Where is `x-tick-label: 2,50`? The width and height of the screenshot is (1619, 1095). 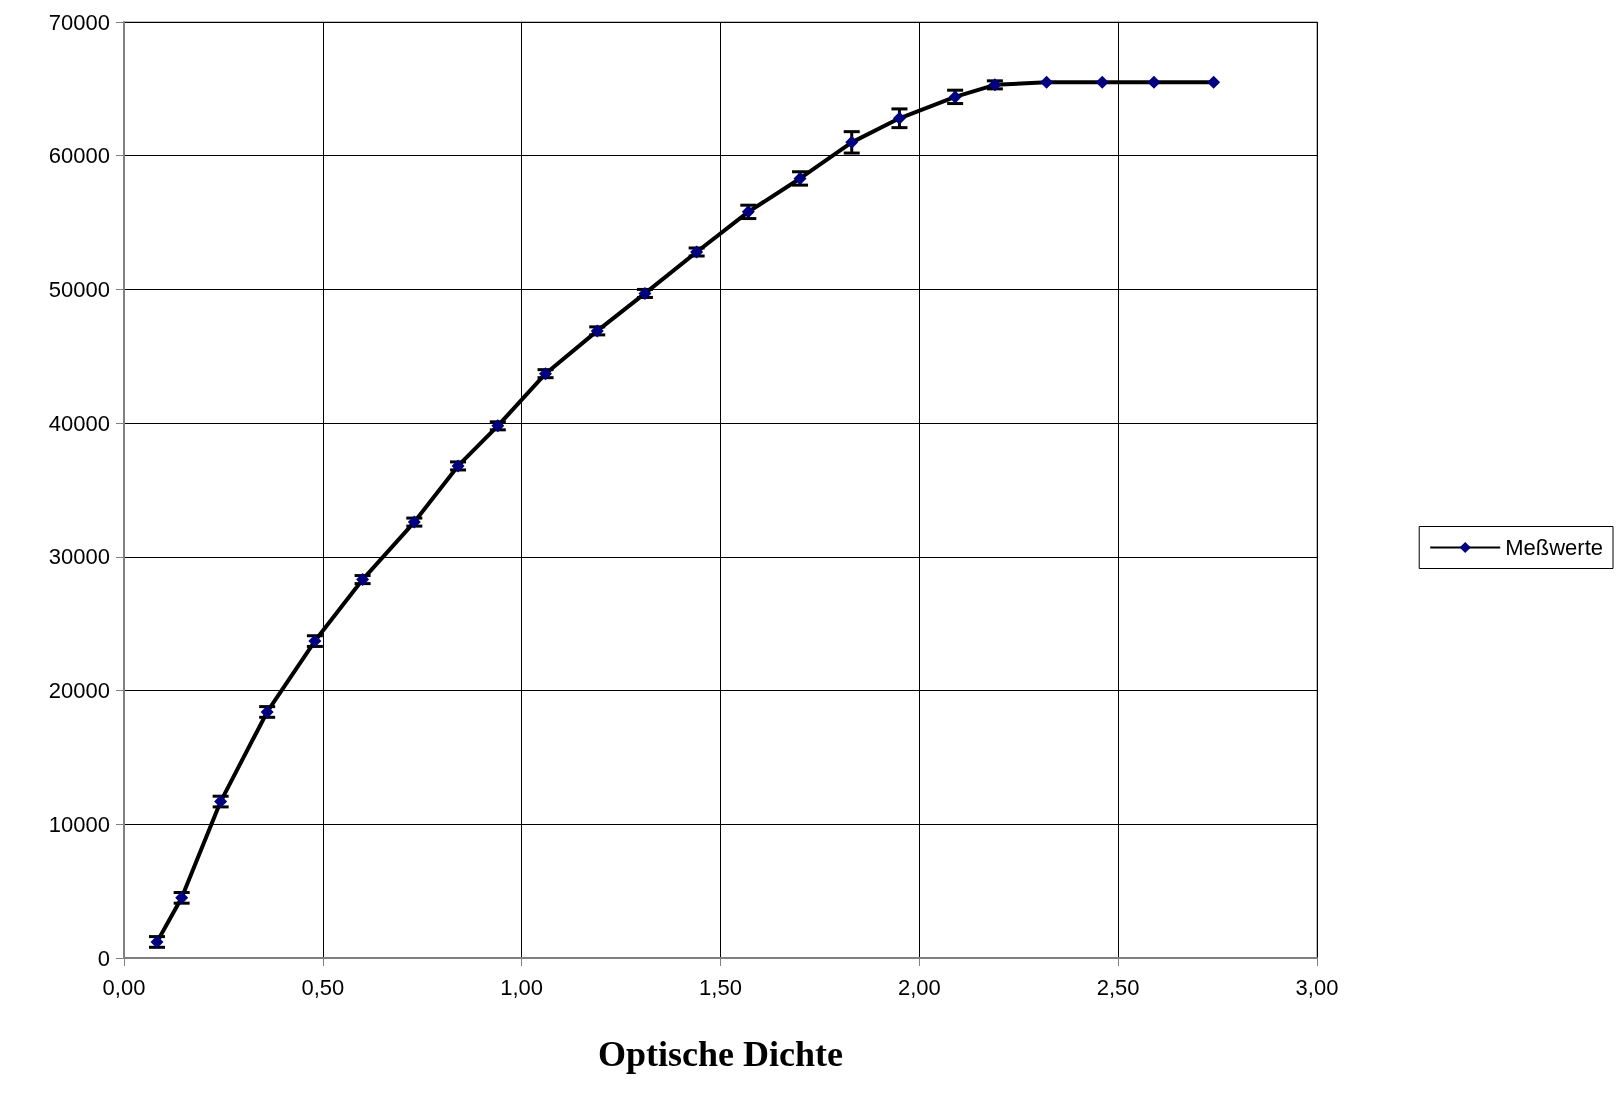
x-tick-label: 2,50 is located at coordinates (1118, 987).